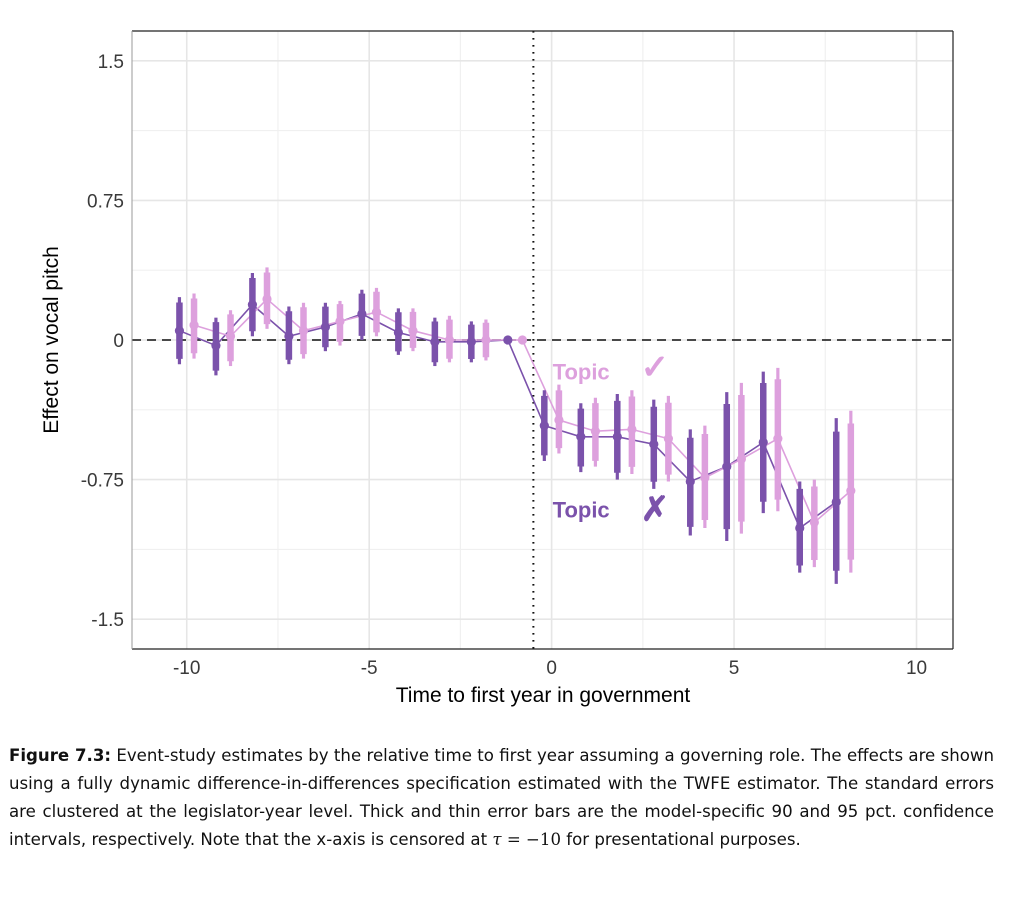 The height and width of the screenshot is (910, 1016). Describe the element at coordinates (655, 368) in the screenshot. I see `check-mark-icon: ✓` at that location.